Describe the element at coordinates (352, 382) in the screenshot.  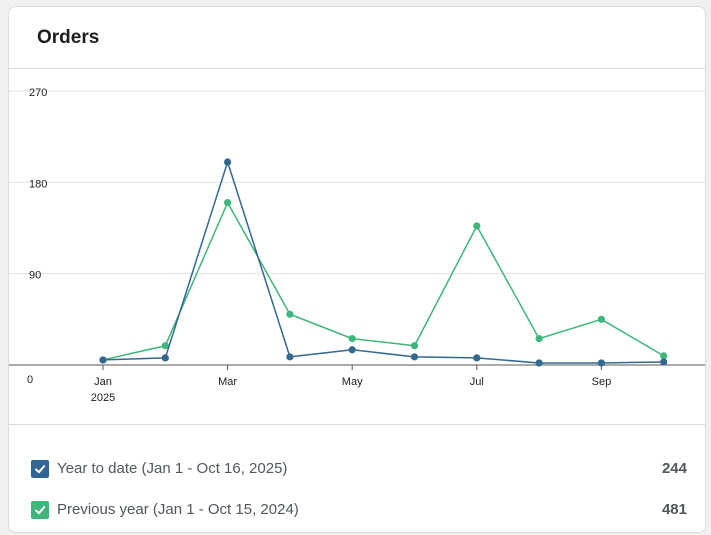
I see `x-tick-label: May` at that location.